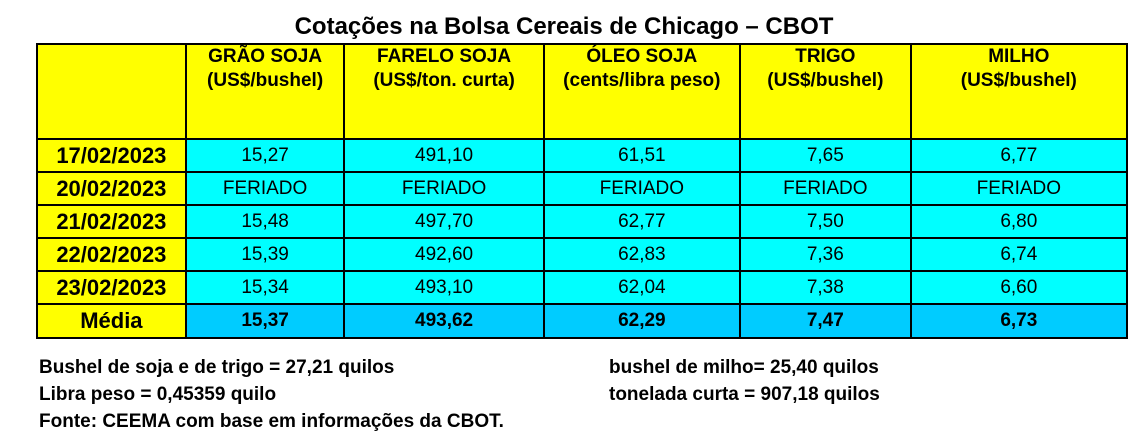 The width and height of the screenshot is (1128, 448). I want to click on table-row: 23/02/2023 15,34 493,10 62,04 7,38 6,60, so click(582, 287).